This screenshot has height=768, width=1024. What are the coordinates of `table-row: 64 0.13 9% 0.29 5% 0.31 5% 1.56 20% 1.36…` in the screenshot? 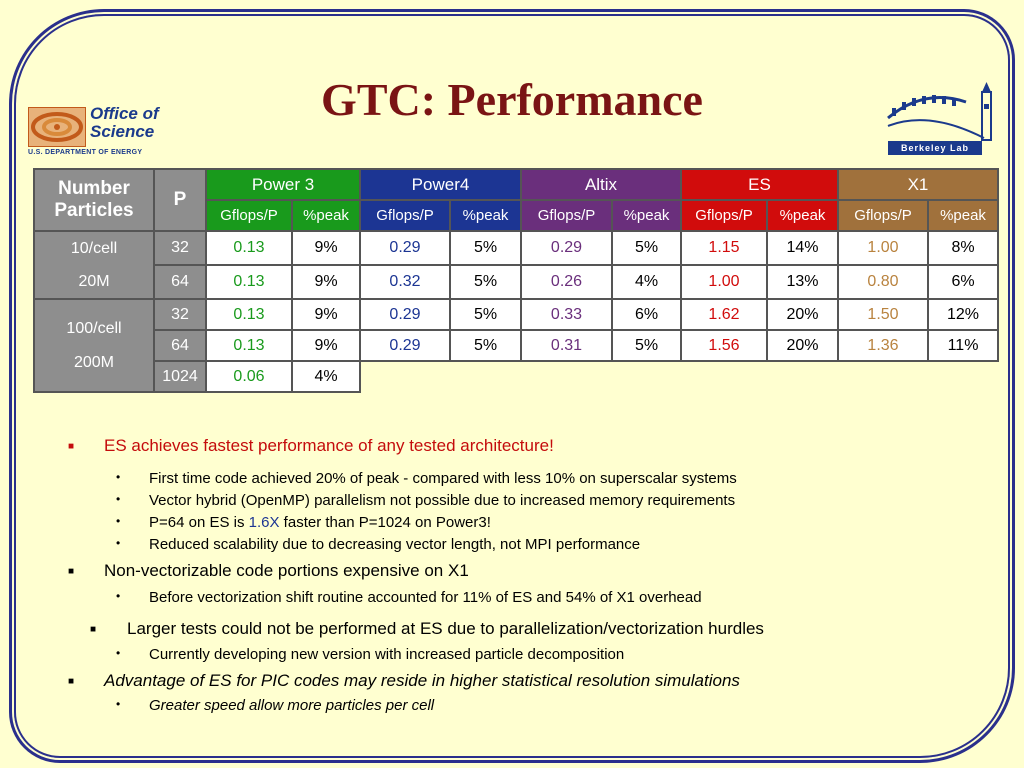 It's located at (516, 345).